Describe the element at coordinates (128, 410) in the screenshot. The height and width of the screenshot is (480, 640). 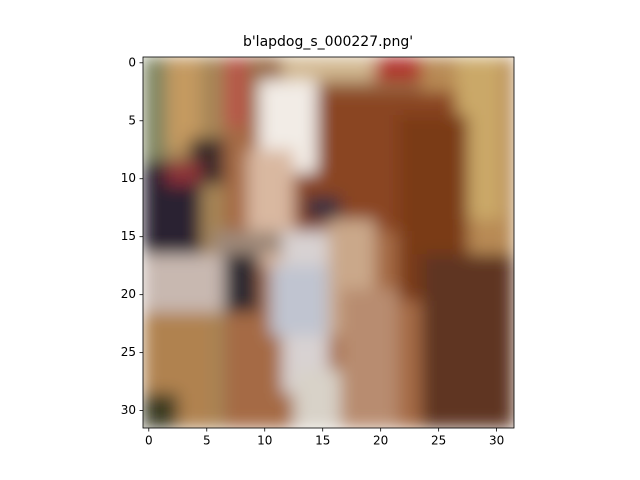
I see `y-tick-label: 30` at that location.